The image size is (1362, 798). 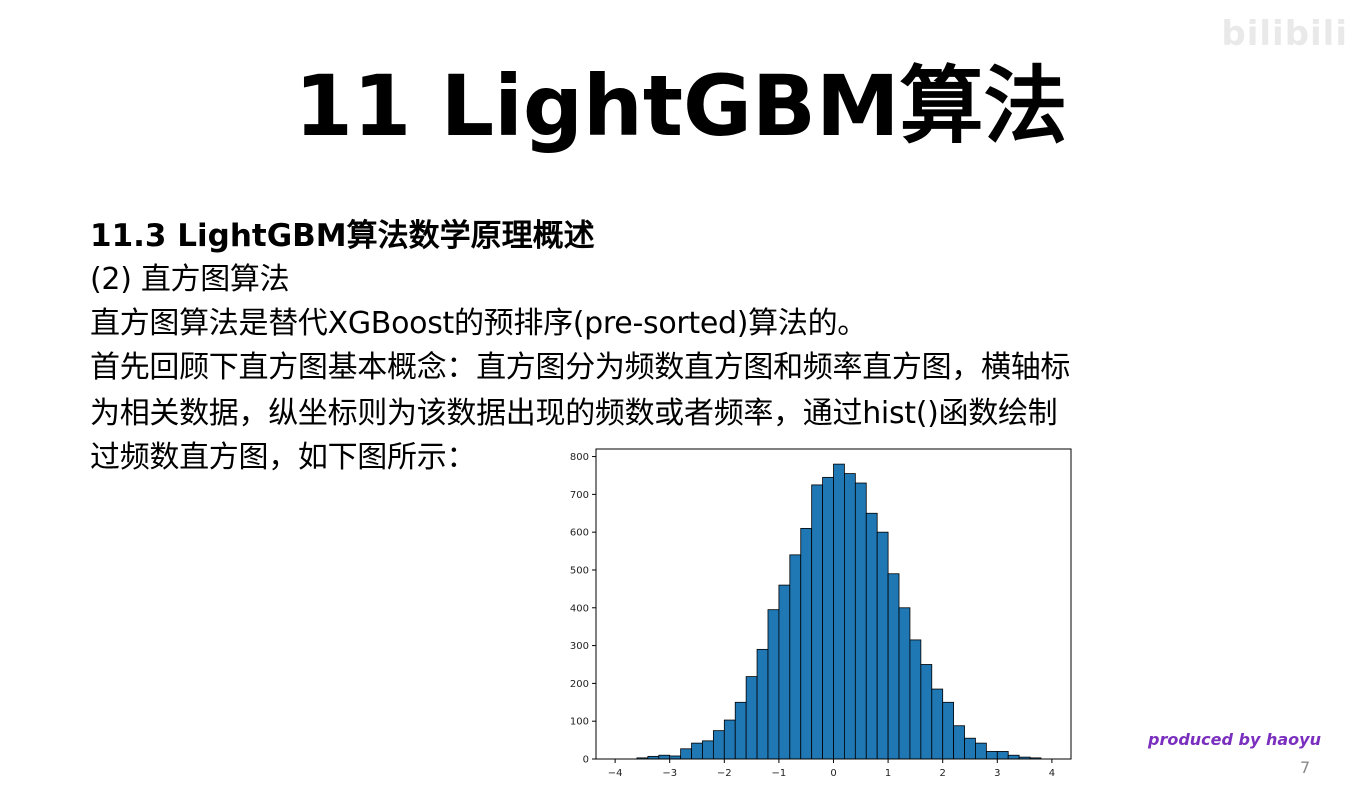 What do you see at coordinates (681, 106) in the screenshot?
I see `slide-title: 11 LightGBM算法` at bounding box center [681, 106].